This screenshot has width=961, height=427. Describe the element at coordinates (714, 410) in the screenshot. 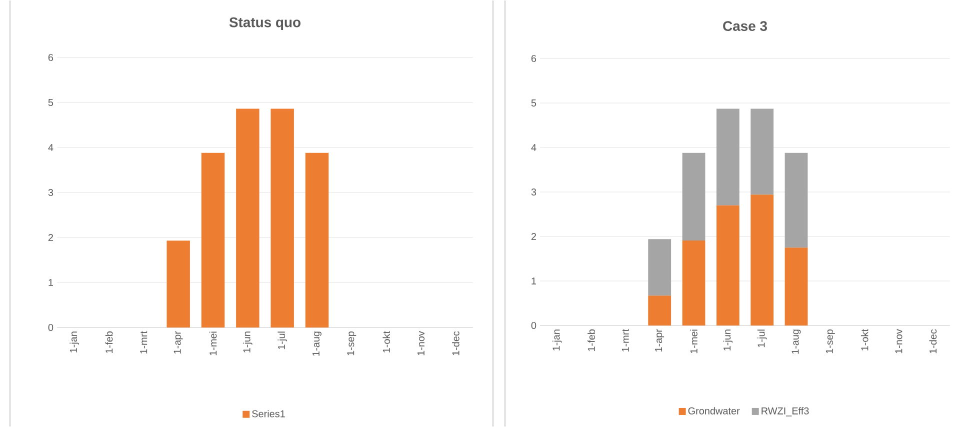

I see `legend-label: Grondwater` at that location.